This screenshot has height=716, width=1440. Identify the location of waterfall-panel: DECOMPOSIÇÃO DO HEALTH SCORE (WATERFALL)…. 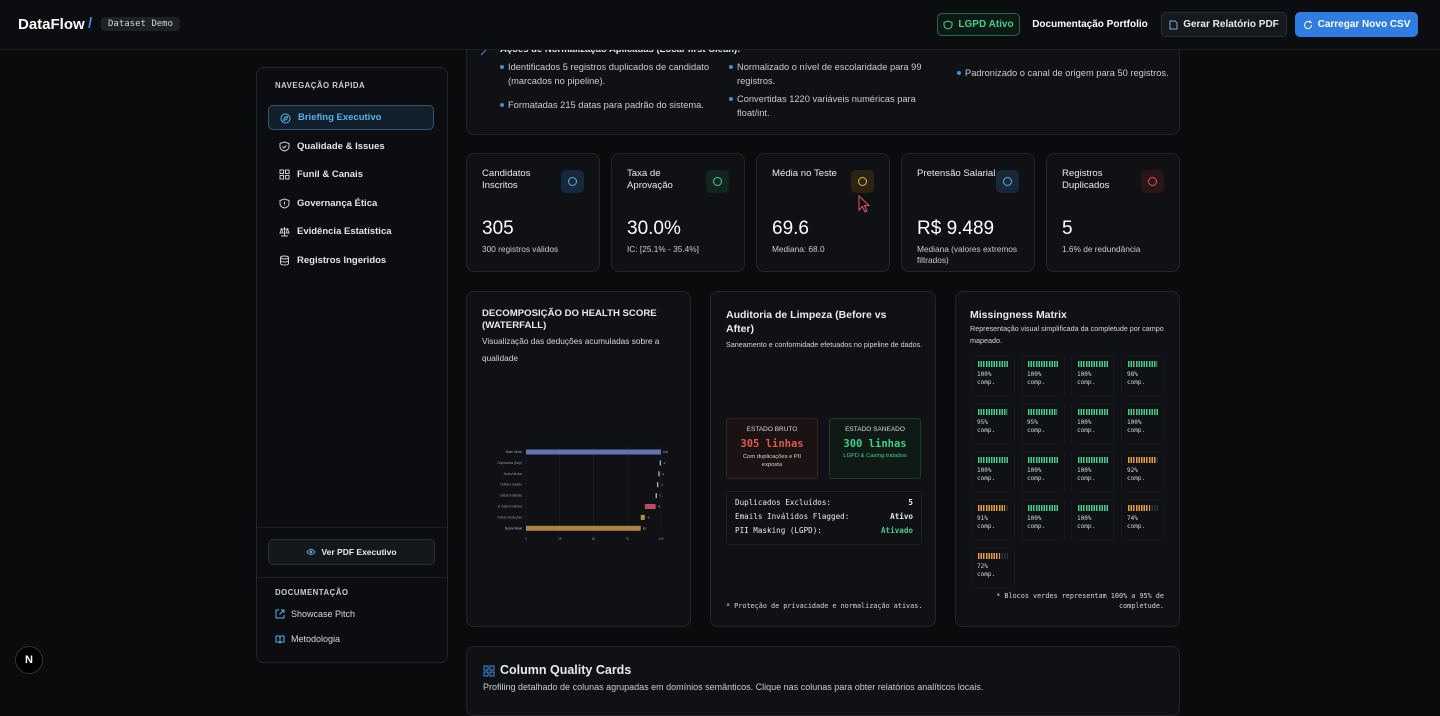
(578, 459).